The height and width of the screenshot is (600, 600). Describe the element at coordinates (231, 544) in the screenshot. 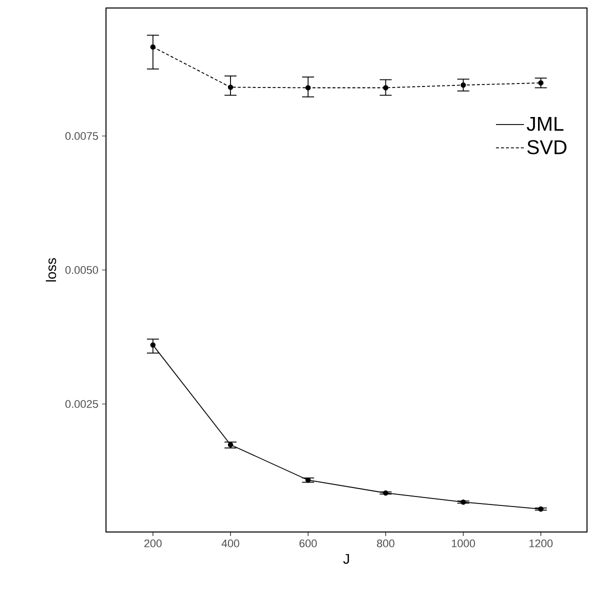

I see `x-tick-label: 400` at that location.